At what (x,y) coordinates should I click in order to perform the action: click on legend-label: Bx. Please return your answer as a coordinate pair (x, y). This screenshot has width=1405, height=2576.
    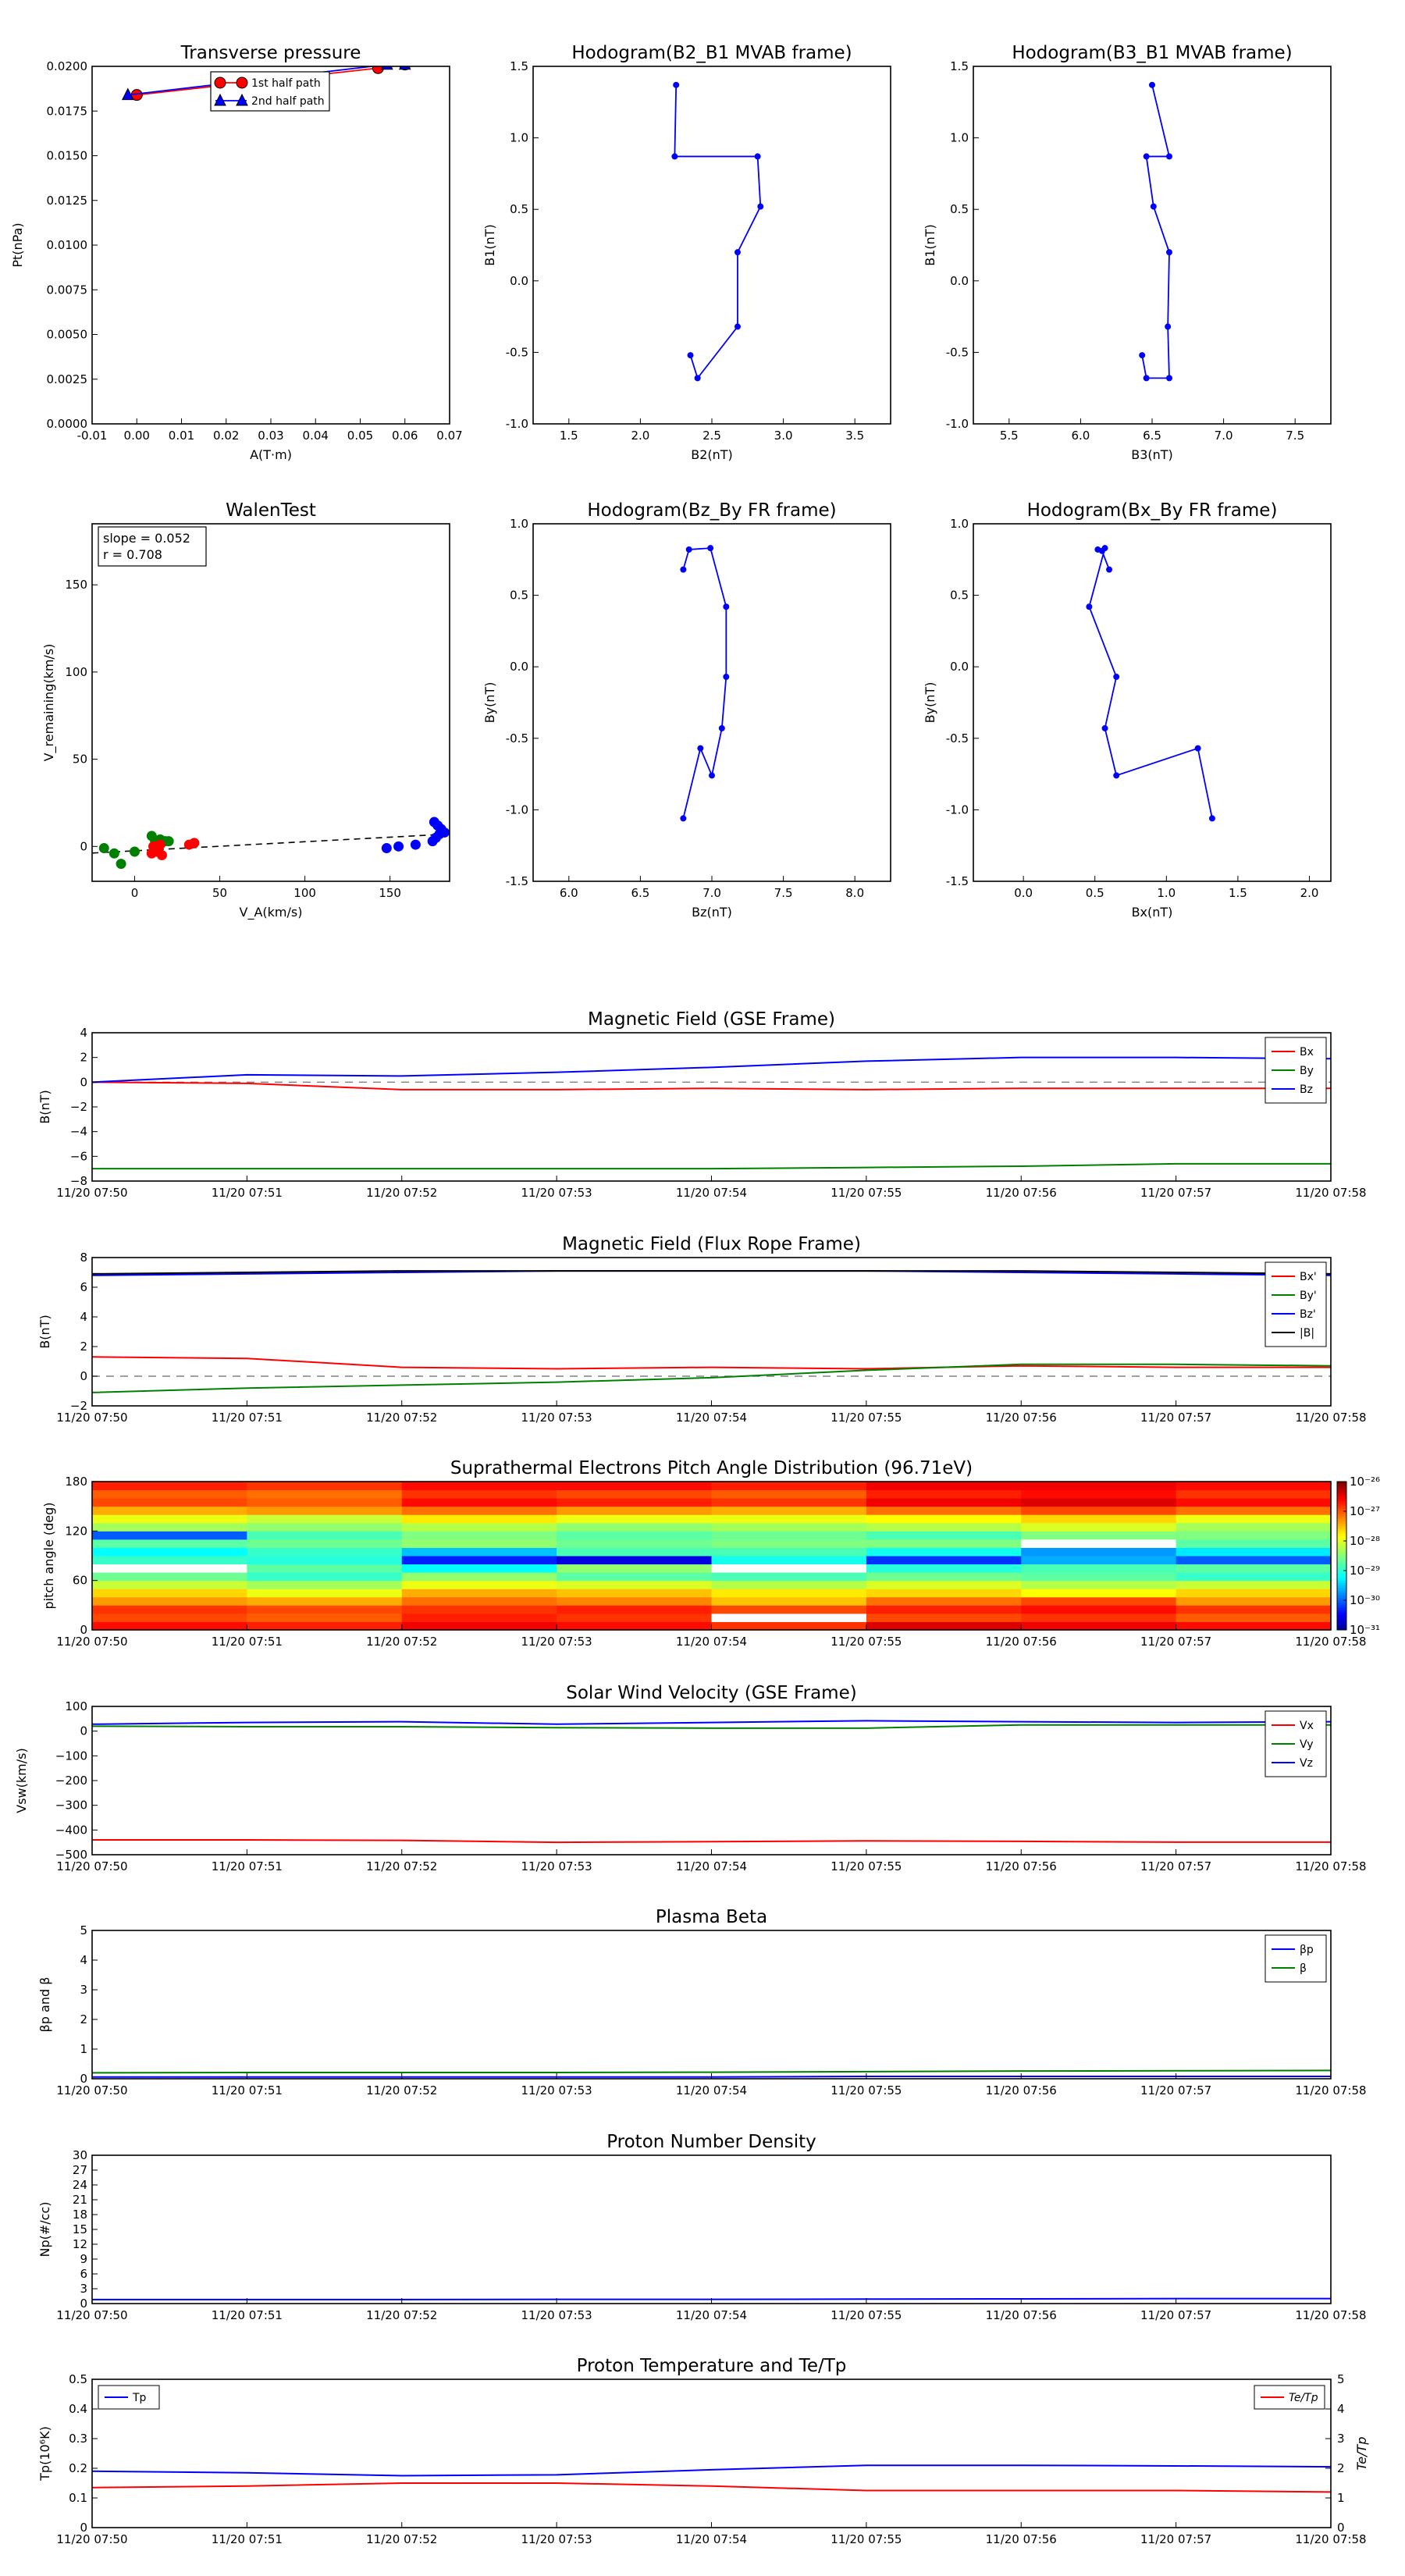
    Looking at the image, I should click on (1307, 1052).